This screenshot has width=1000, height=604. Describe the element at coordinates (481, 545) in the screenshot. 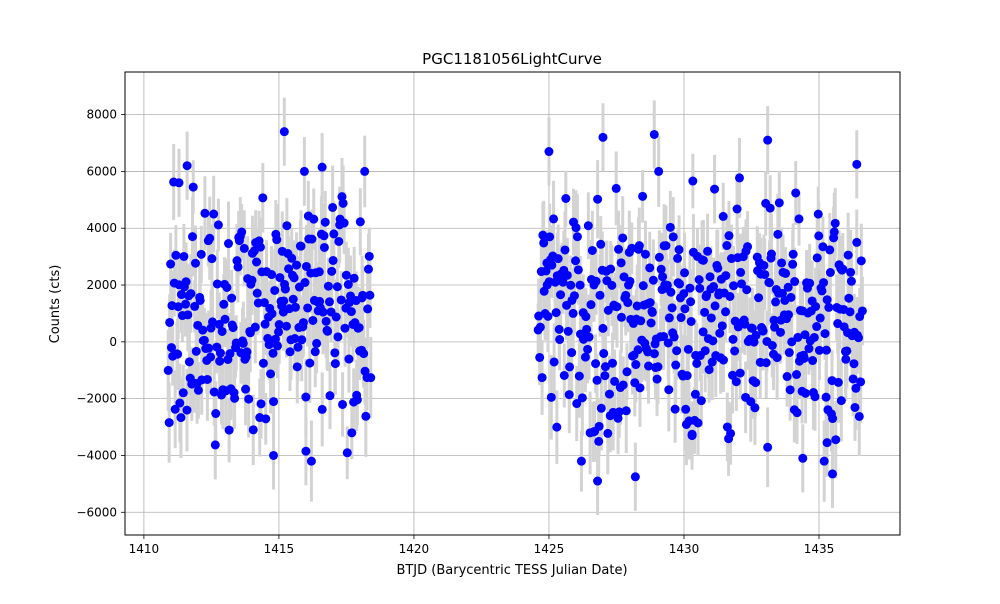

I see `x-axis-ticks: 1410 1415 1420 1425 1430 1435` at that location.